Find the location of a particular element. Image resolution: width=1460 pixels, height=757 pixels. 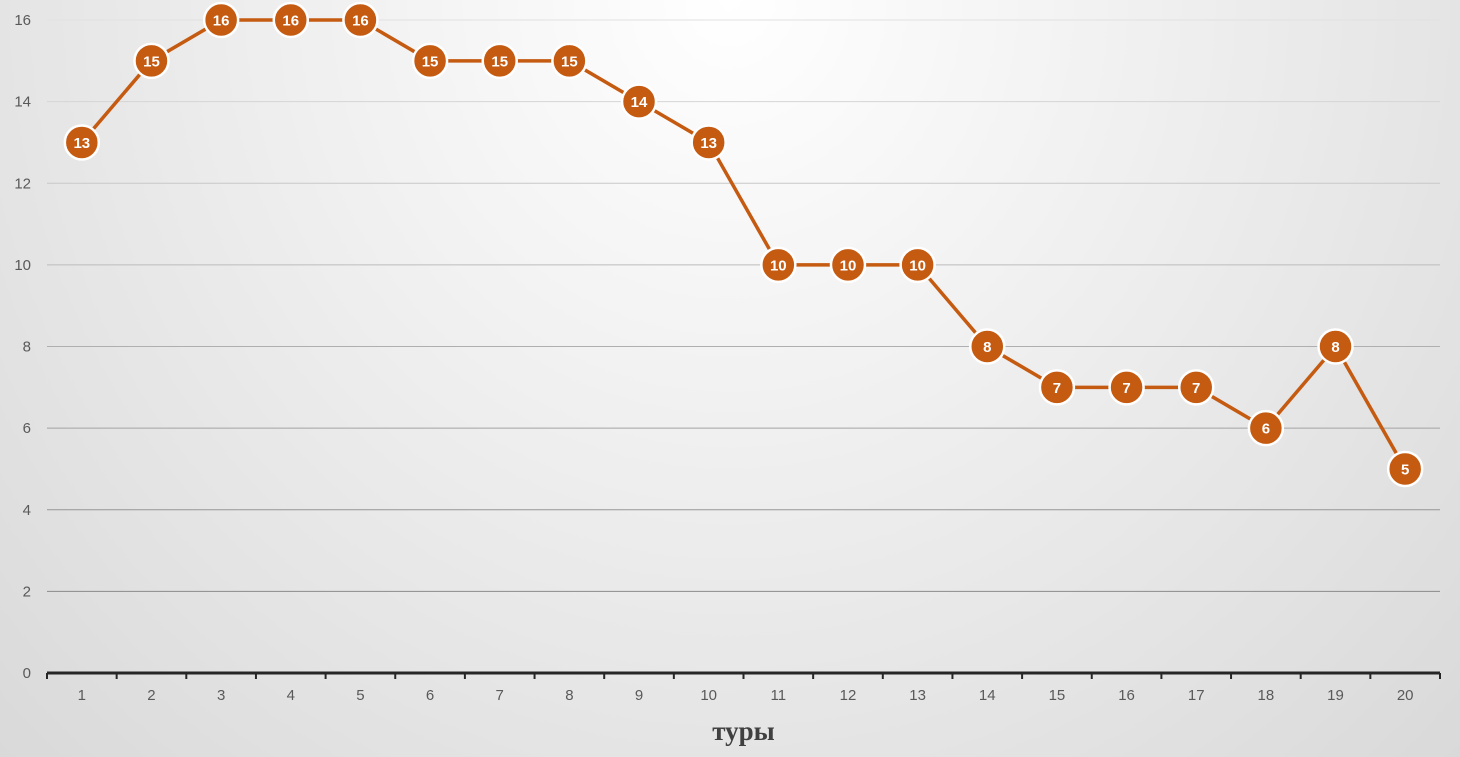

x-tick-label-19: 19 is located at coordinates (1335, 695).